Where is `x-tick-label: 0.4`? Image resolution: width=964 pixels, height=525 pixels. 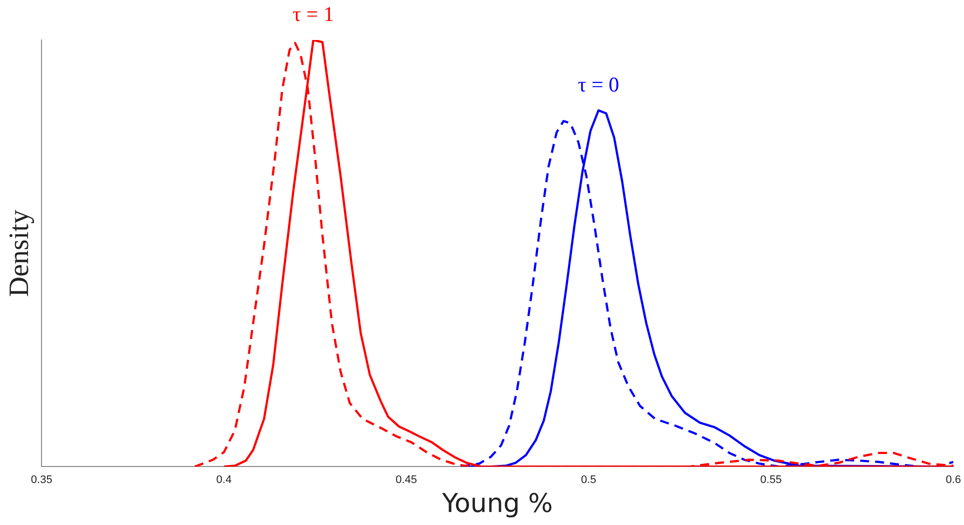
x-tick-label: 0.4 is located at coordinates (224, 480).